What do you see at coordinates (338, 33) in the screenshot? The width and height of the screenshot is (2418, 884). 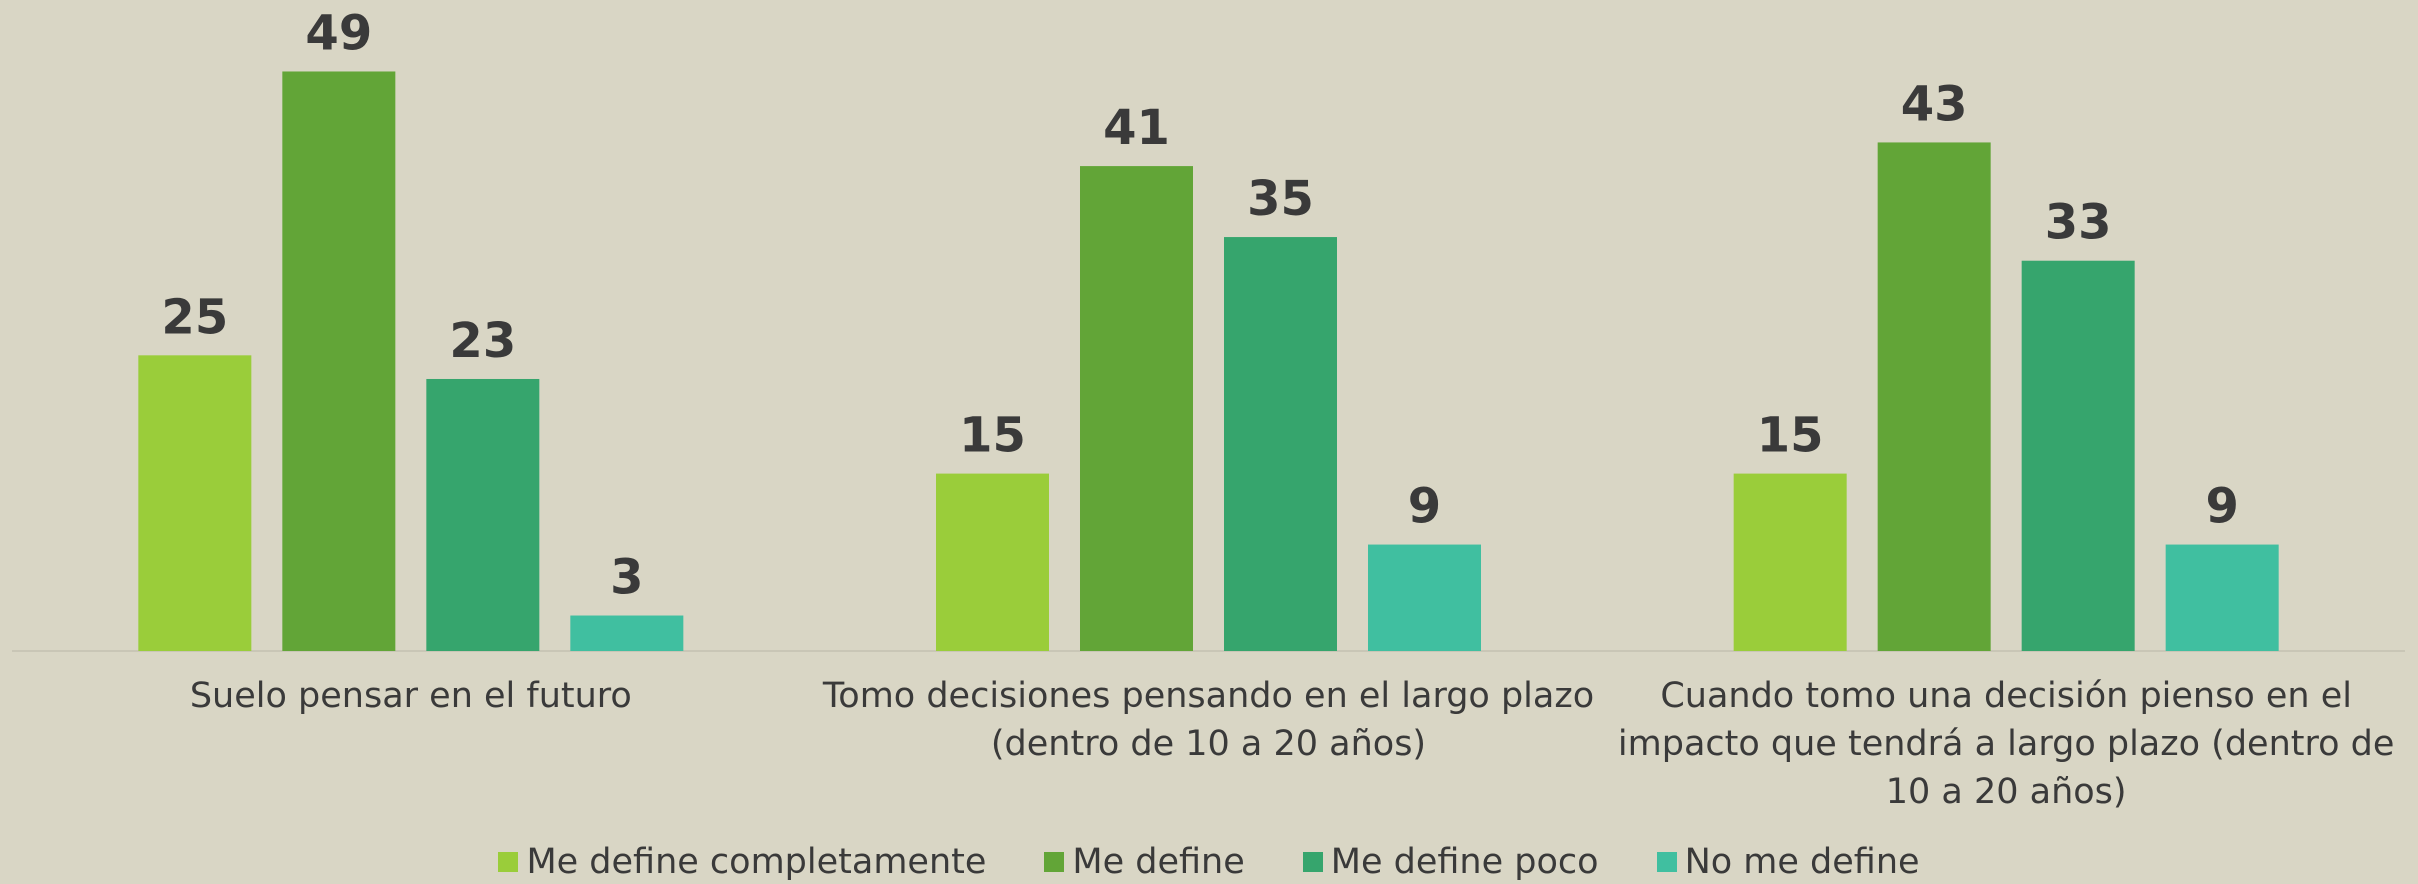 I see `value-label: 49` at bounding box center [338, 33].